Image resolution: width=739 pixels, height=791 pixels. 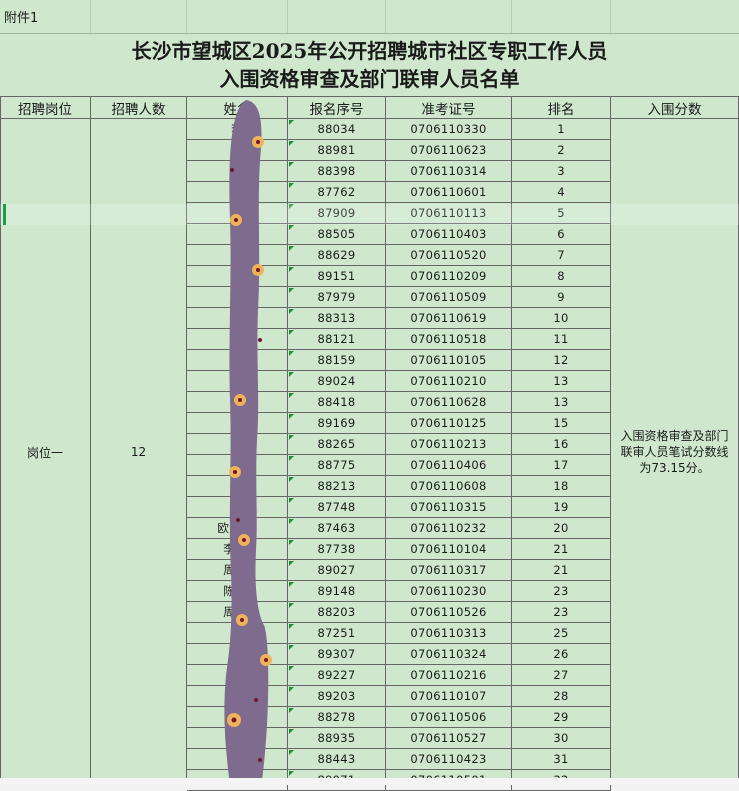 What do you see at coordinates (337, 192) in the screenshot?
I see `cell-reg-no: 87762` at bounding box center [337, 192].